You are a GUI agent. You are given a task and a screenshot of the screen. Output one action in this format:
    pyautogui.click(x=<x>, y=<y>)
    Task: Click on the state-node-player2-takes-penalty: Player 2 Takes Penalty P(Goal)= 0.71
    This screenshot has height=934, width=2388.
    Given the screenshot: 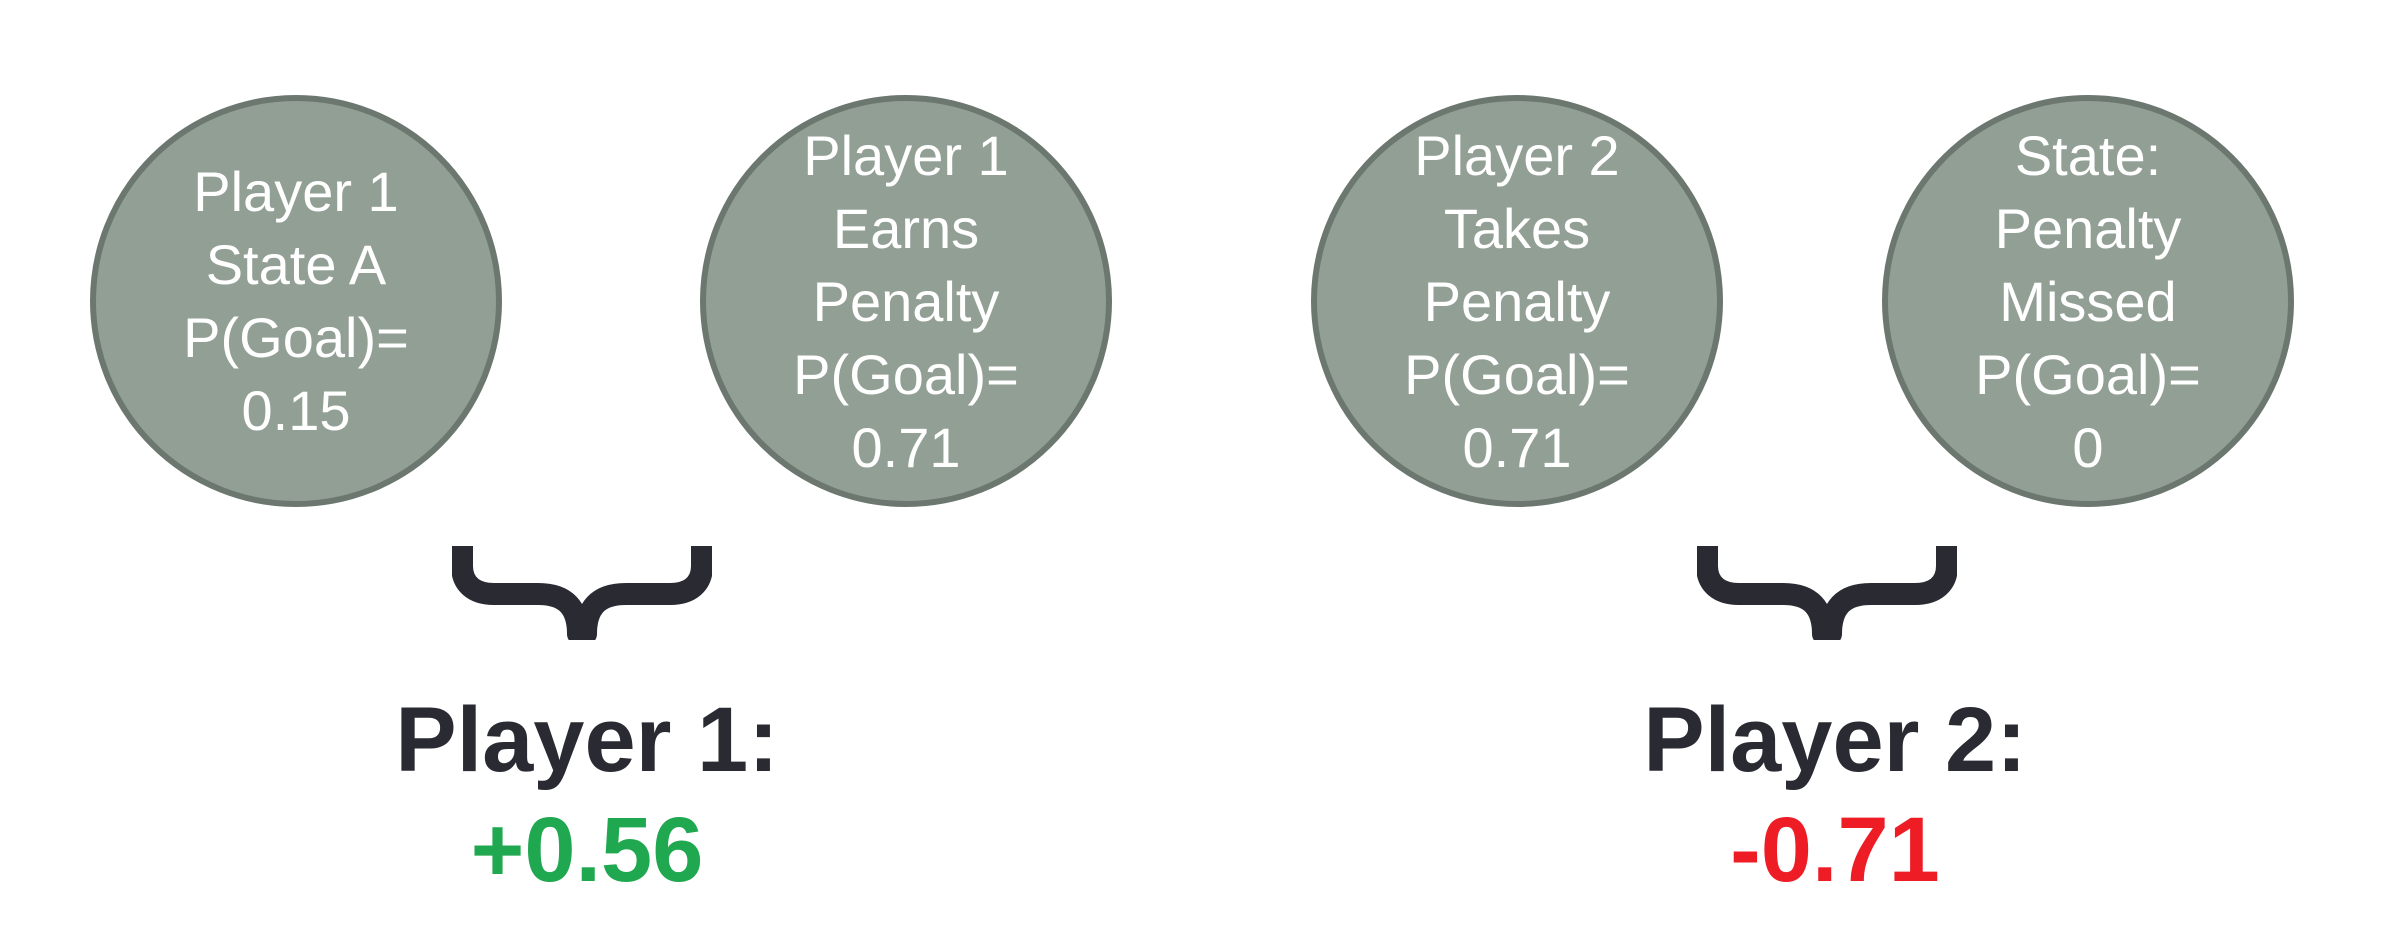 What is the action you would take?
    pyautogui.click(x=1517, y=301)
    